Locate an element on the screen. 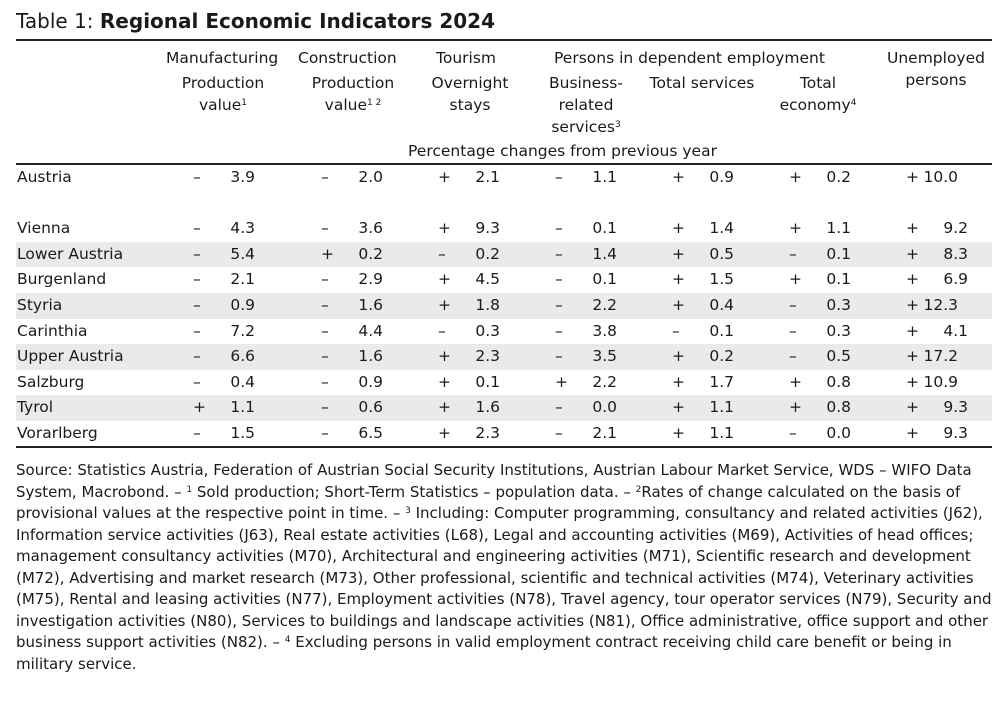 The height and width of the screenshot is (701, 1008). table-cell: –0.5 is located at coordinates (820, 356).